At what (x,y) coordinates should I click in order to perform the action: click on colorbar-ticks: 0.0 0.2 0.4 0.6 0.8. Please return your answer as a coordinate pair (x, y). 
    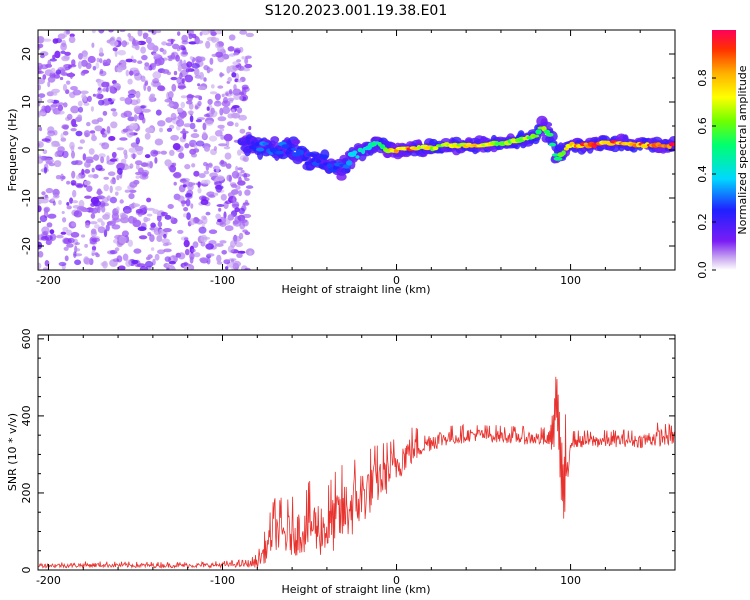
    Looking at the image, I should click on (706, 174).